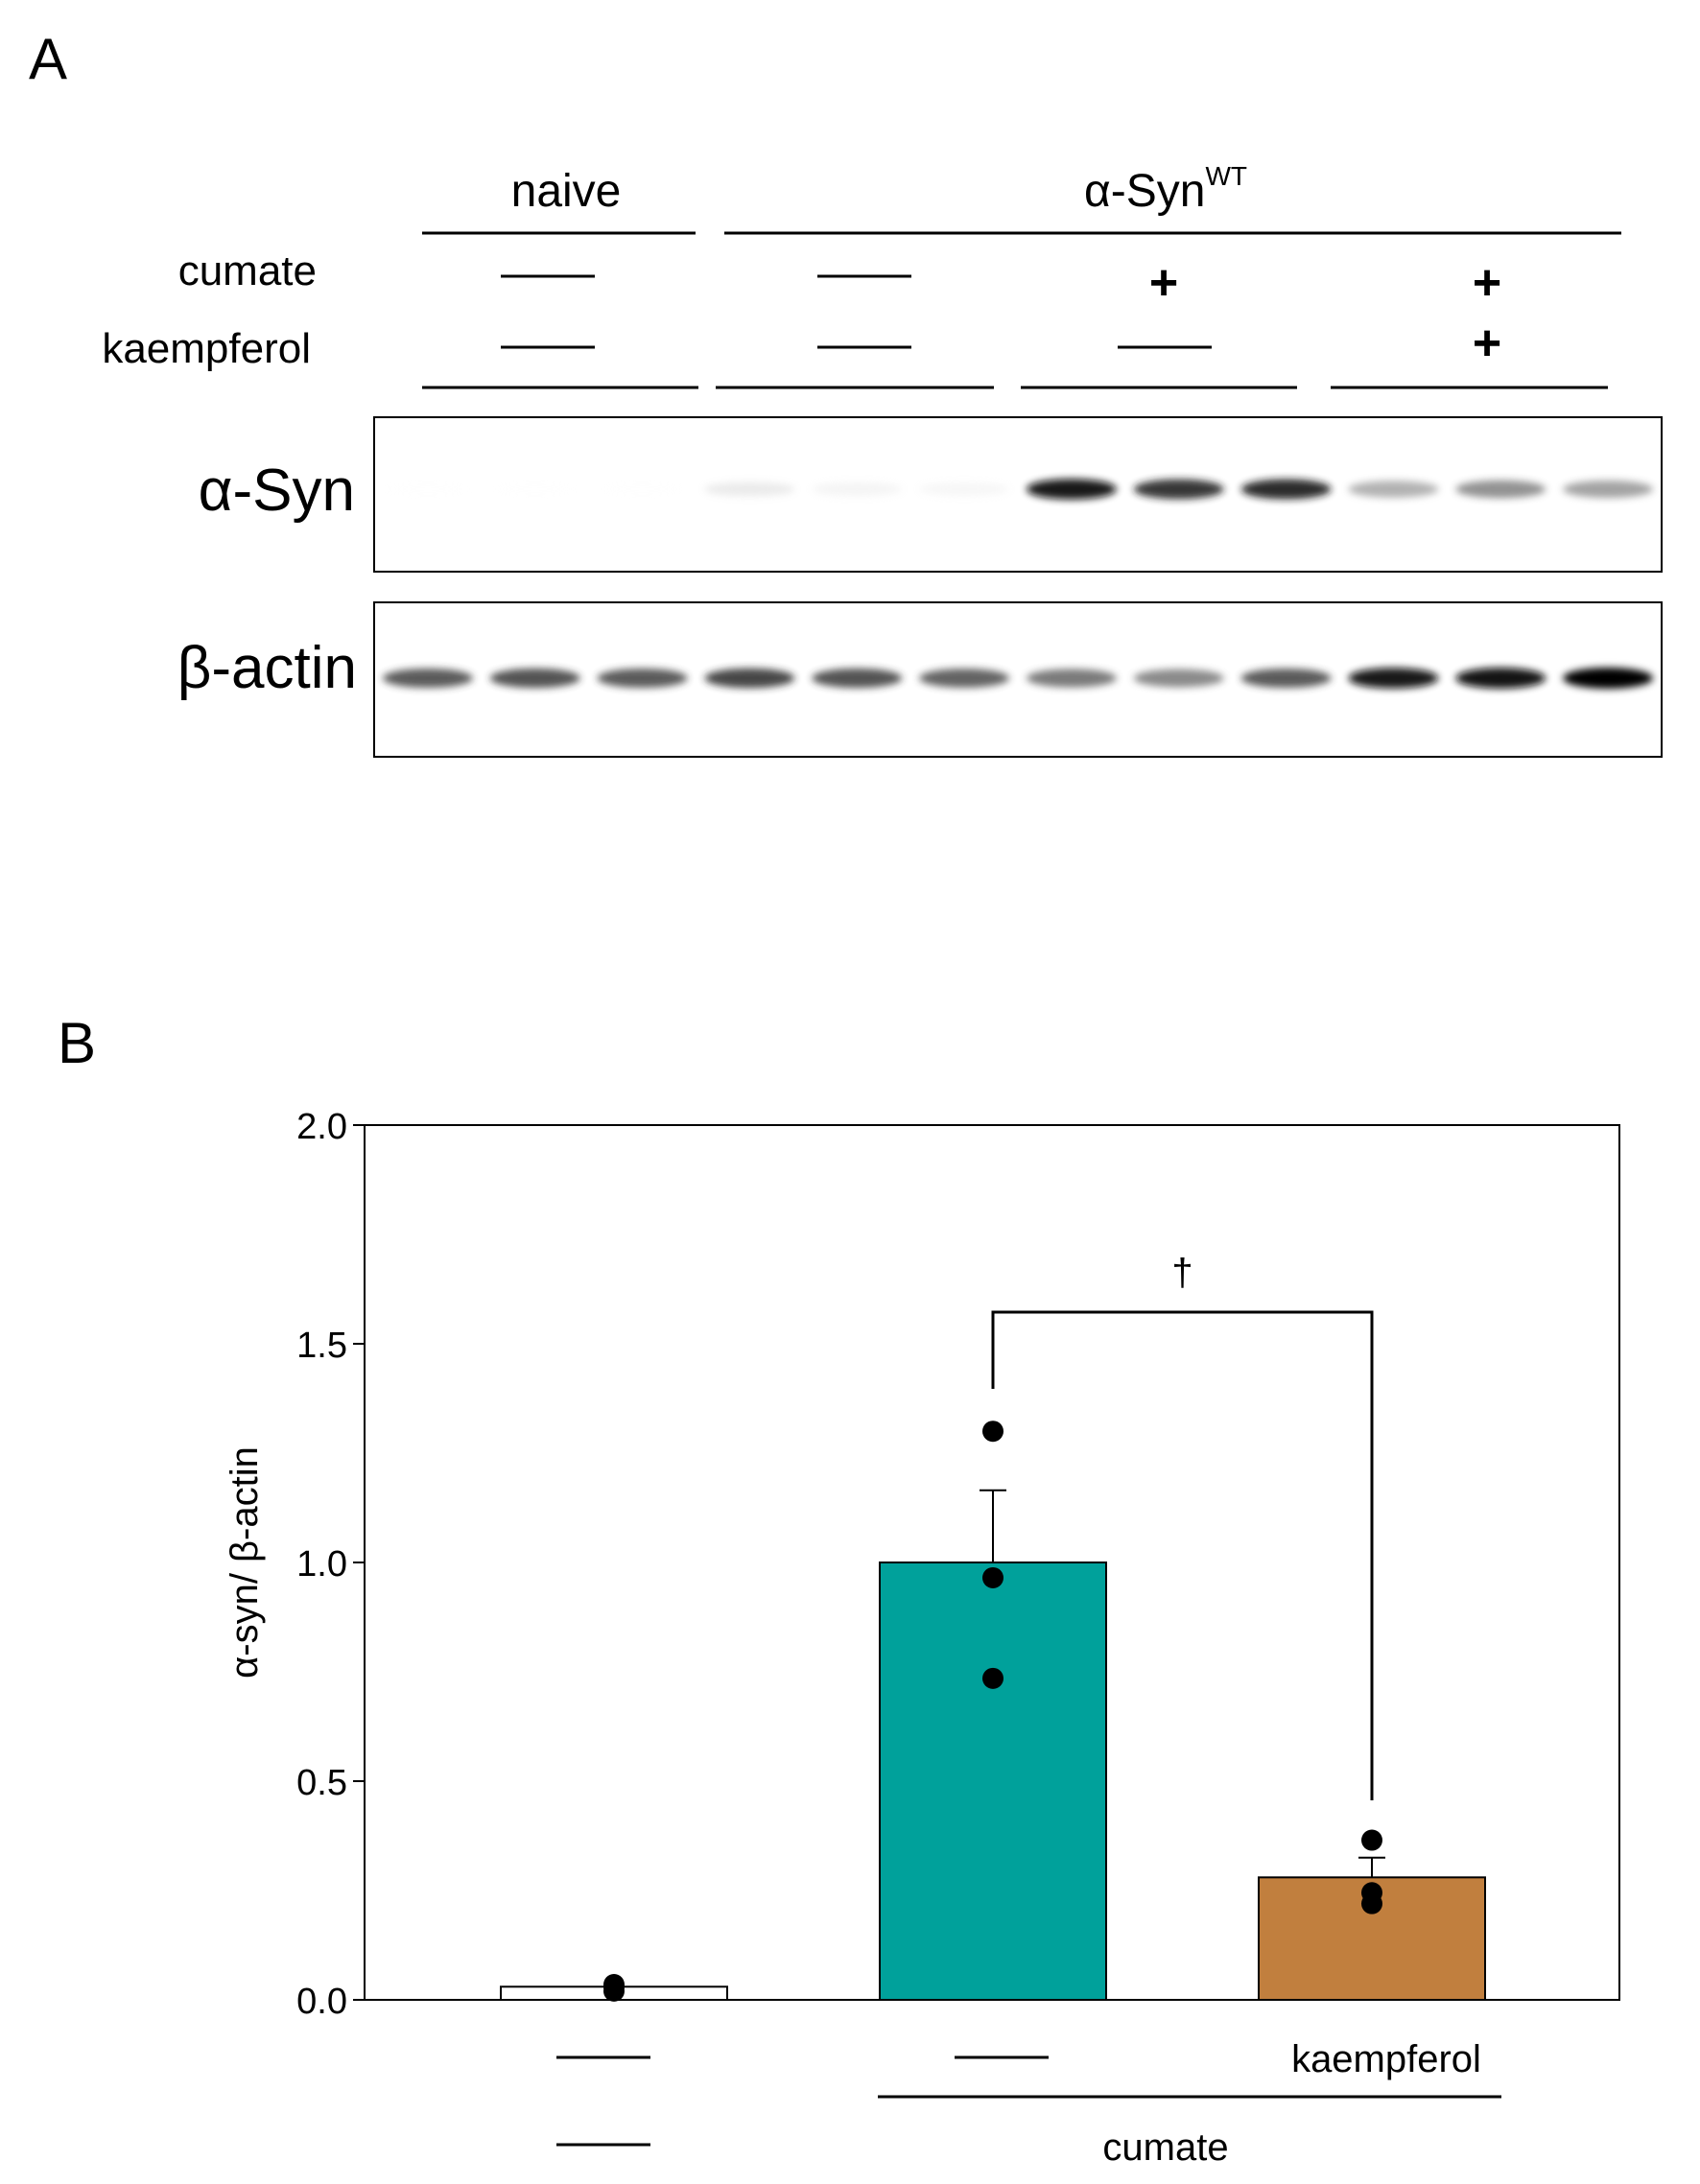 The height and width of the screenshot is (2184, 1700). I want to click on y-tick-label-2: 1.0, so click(321, 1565).